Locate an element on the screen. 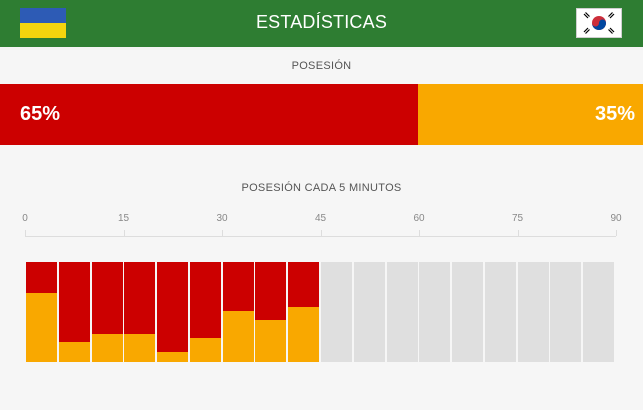 Image resolution: width=643 pixels, height=410 pixels. page-title: ESTADÍSTICAS is located at coordinates (321, 22).